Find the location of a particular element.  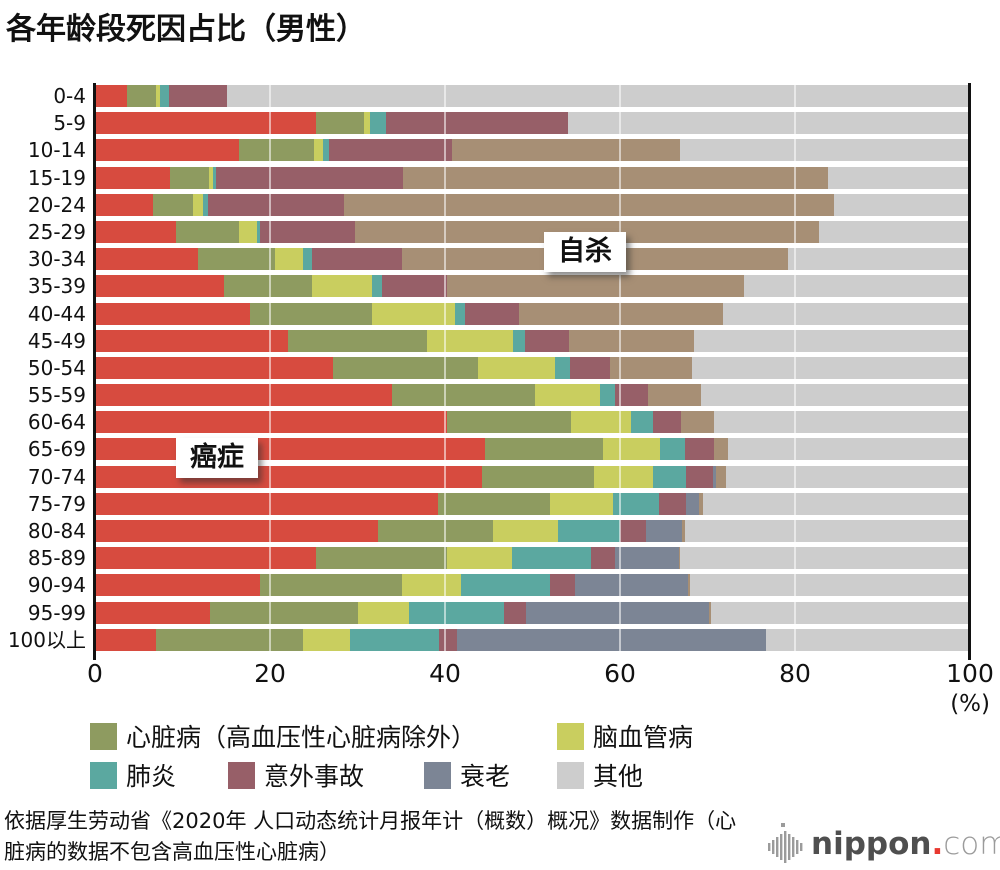

x-axis-ticks: 0 20 40 60 80 100 is located at coordinates (540, 674).